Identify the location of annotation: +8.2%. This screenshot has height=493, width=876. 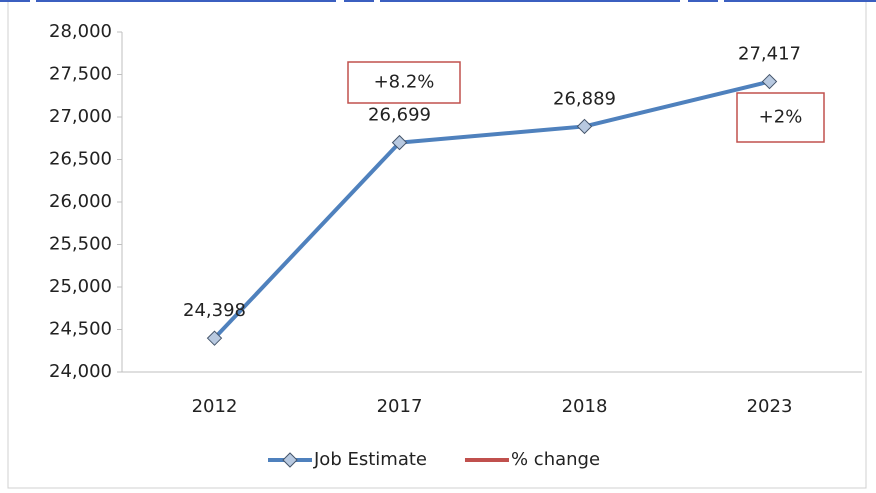
(404, 82).